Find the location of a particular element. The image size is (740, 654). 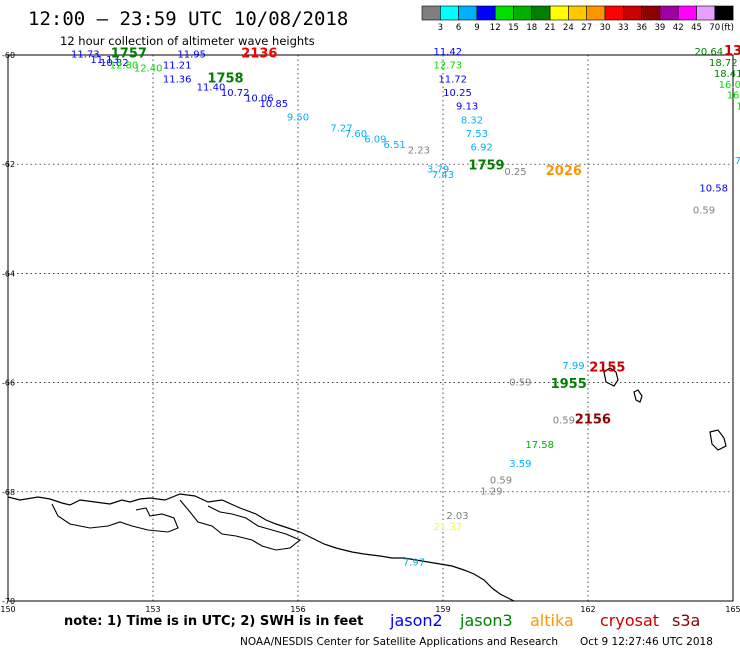

wave-height-label: 7.27 is located at coordinates (341, 128).